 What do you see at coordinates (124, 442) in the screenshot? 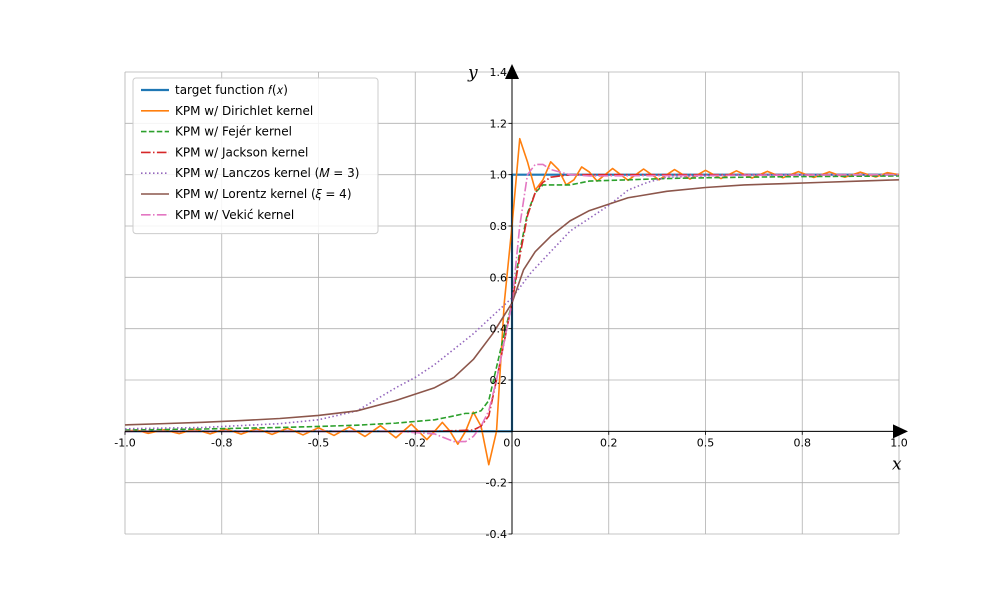
I see `x-tick-label: -1.0` at bounding box center [124, 442].